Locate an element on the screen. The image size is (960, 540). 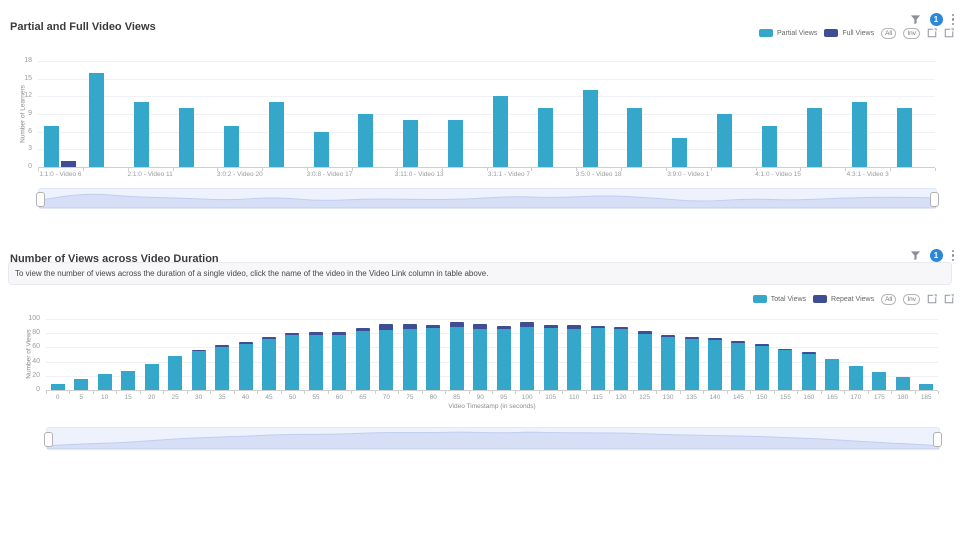
kebab-menu-icon is located at coordinates (952, 255).